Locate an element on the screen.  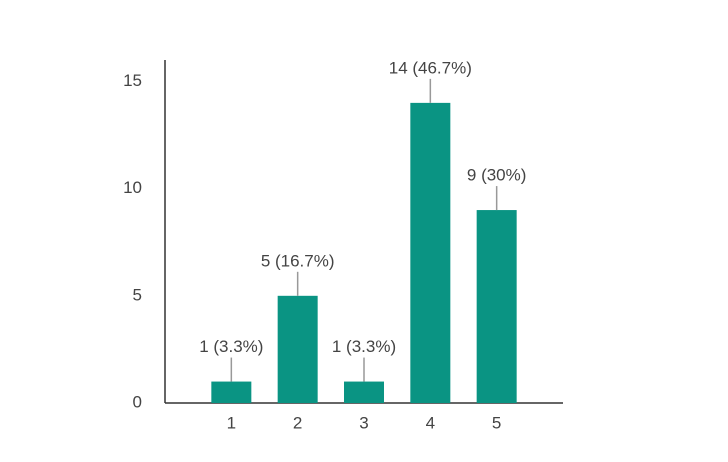
x-tick-label: 4 is located at coordinates (430, 422).